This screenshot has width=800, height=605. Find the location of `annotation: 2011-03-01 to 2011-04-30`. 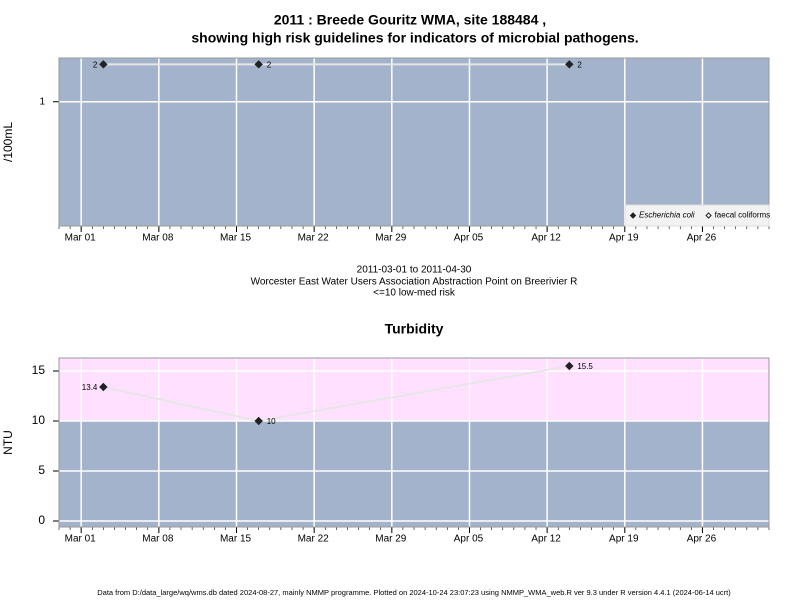

annotation: 2011-03-01 to 2011-04-30 is located at coordinates (414, 270).